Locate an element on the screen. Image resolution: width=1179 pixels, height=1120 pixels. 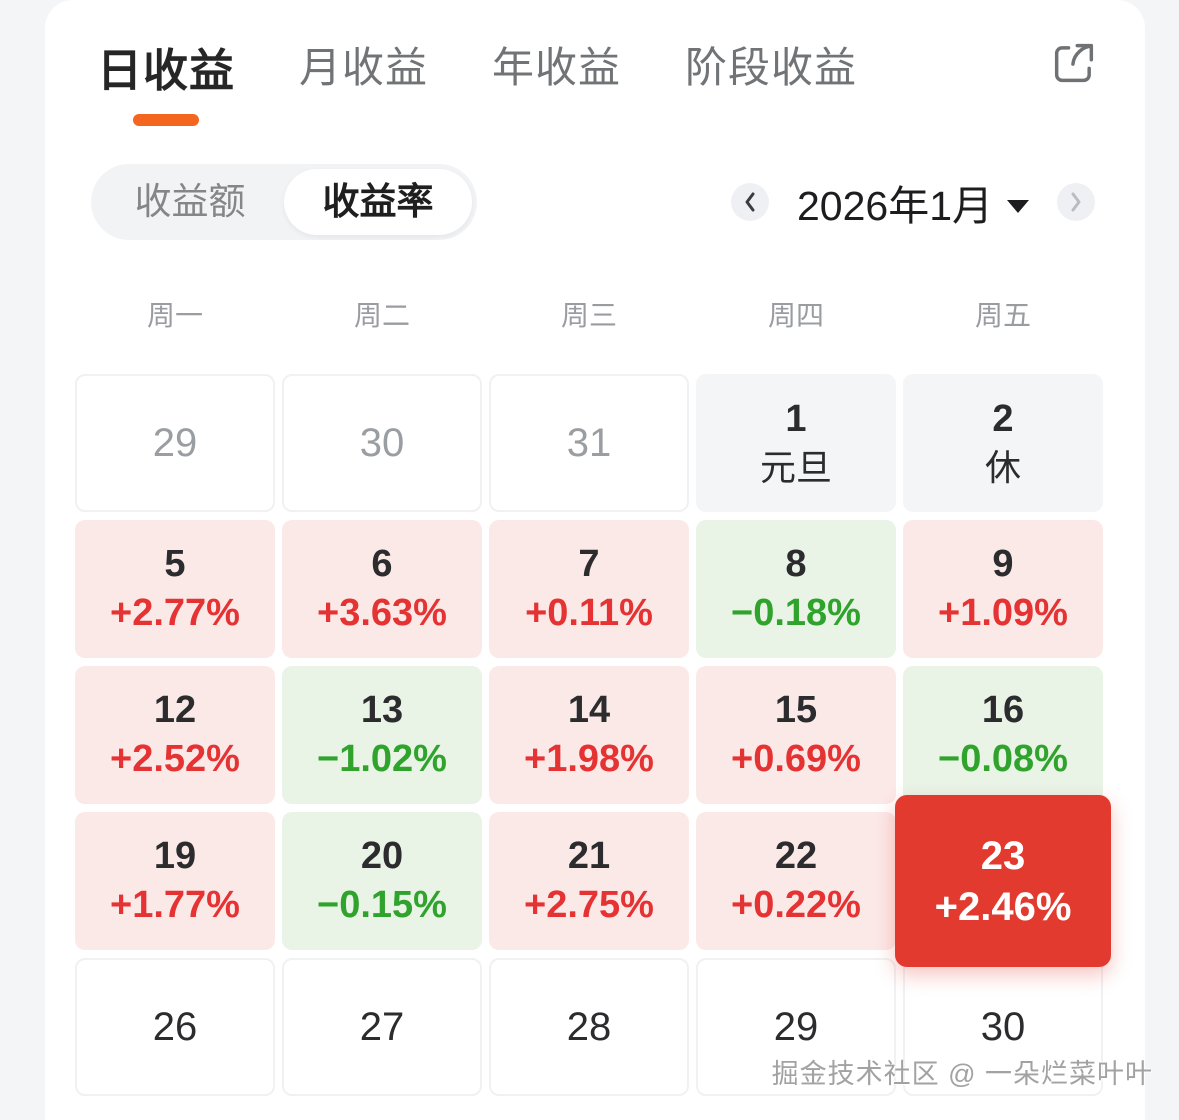
cell-holiday-label: 休 is located at coordinates (1002, 467).